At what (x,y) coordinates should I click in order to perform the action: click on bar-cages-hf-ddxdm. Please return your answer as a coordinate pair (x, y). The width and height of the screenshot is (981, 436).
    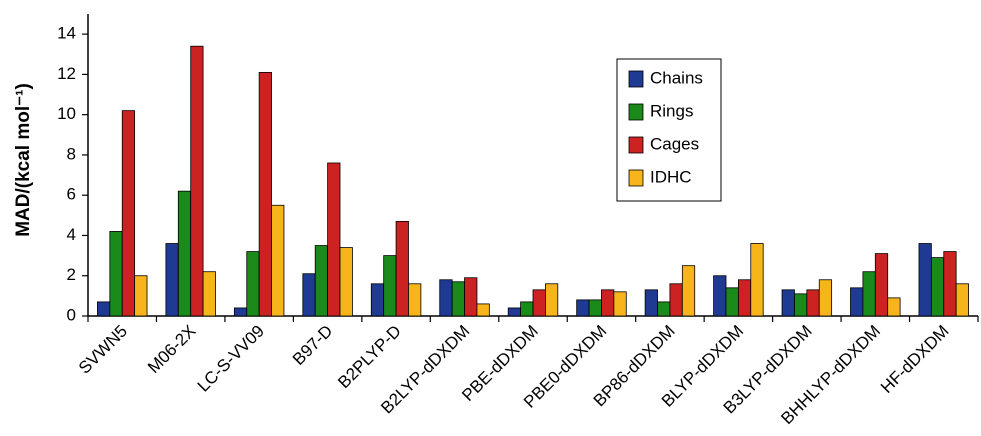
    Looking at the image, I should click on (950, 284).